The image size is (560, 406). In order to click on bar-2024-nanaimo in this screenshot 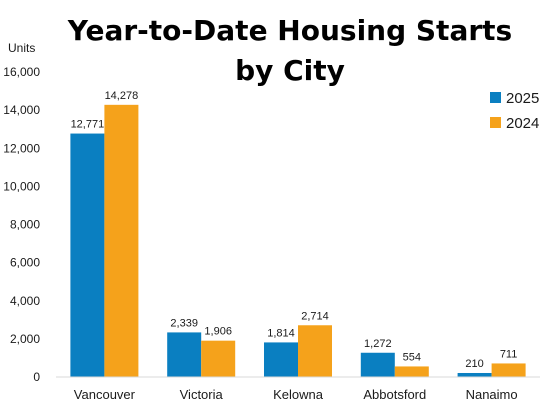, I will do `click(508, 370)`.